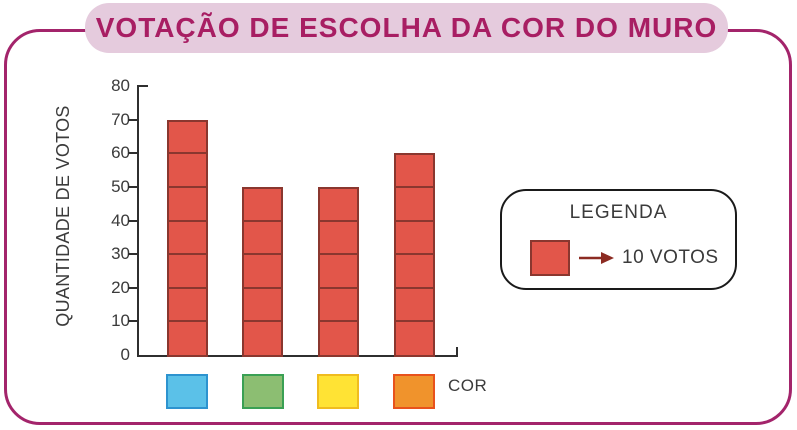 This screenshot has height=430, width=797. Describe the element at coordinates (596, 258) in the screenshot. I see `arrow-right-icon` at that location.